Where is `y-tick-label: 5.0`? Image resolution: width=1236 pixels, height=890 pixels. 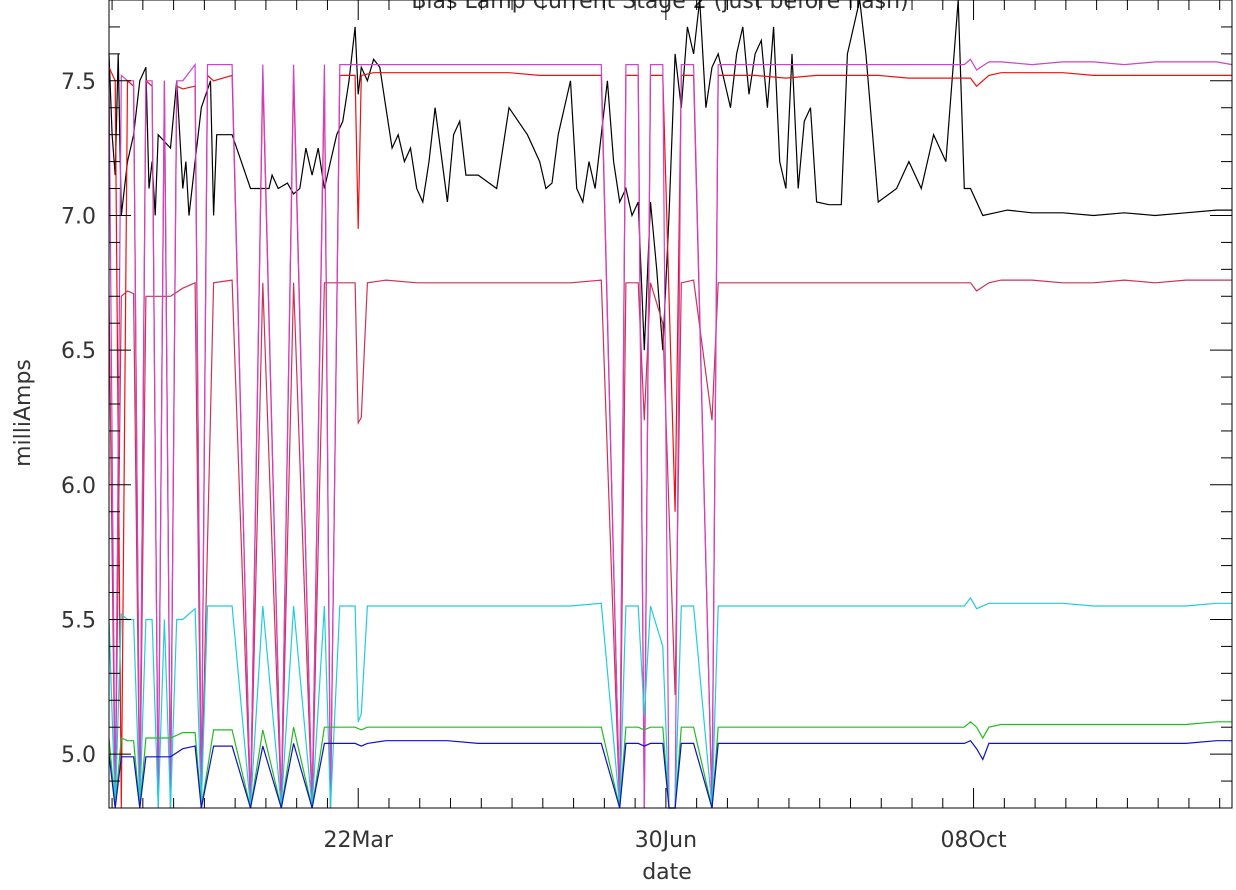
y-tick-label: 5.0 is located at coordinates (78, 755).